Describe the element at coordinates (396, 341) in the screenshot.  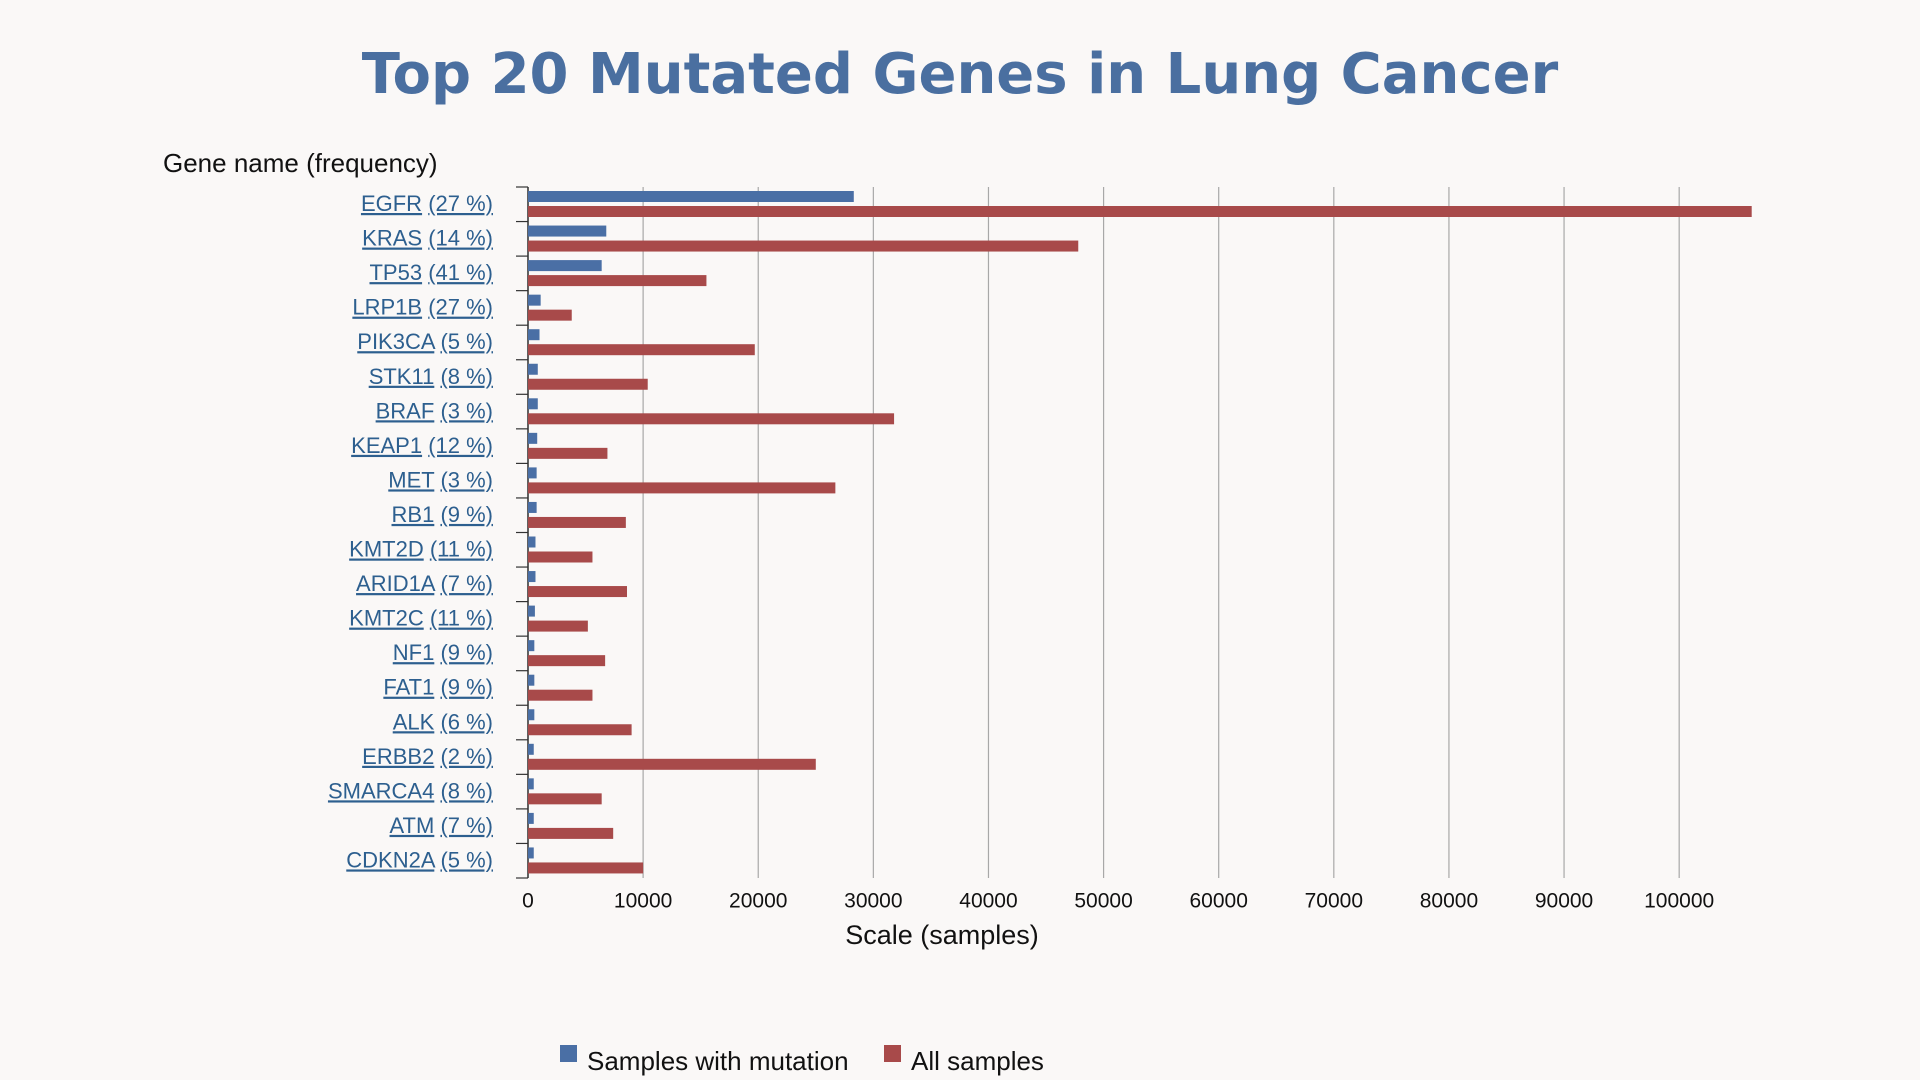
I see `gene-link: PIK3CA` at that location.